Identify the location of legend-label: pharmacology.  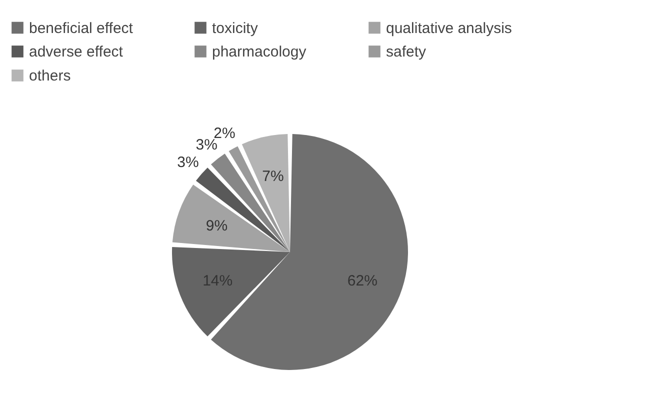
(259, 52).